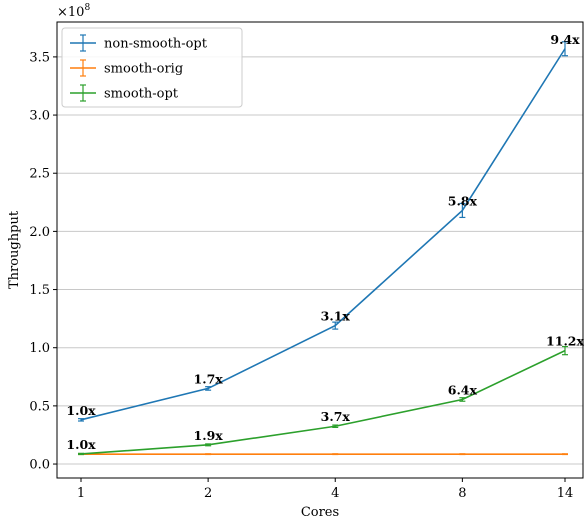 This screenshot has height=522, width=587. I want to click on legend-entry: non-smooth-opt, so click(139, 43).